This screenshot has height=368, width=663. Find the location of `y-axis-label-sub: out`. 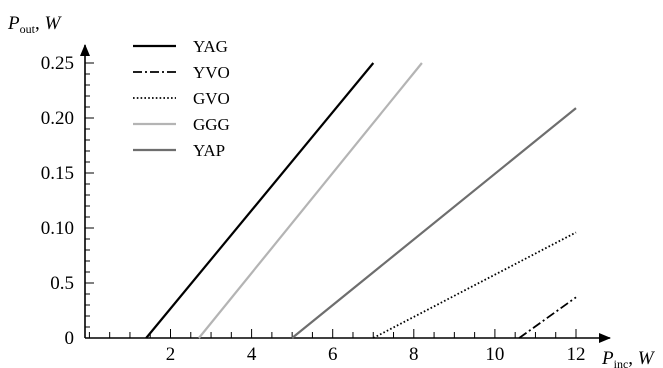

y-axis-label-sub: out is located at coordinates (28, 29).